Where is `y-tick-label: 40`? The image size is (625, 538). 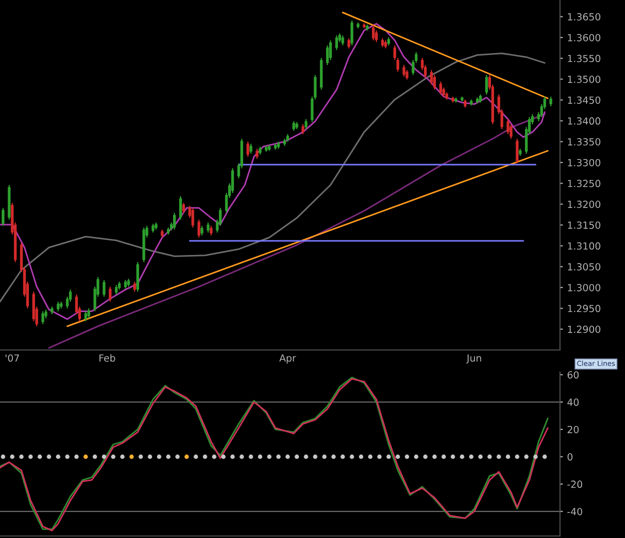 y-tick-label: 40 is located at coordinates (573, 402).